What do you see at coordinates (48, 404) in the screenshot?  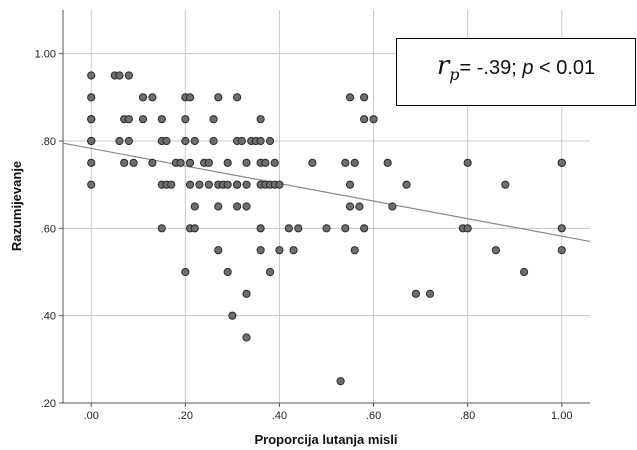 I see `y-tick-label: .20` at bounding box center [48, 404].